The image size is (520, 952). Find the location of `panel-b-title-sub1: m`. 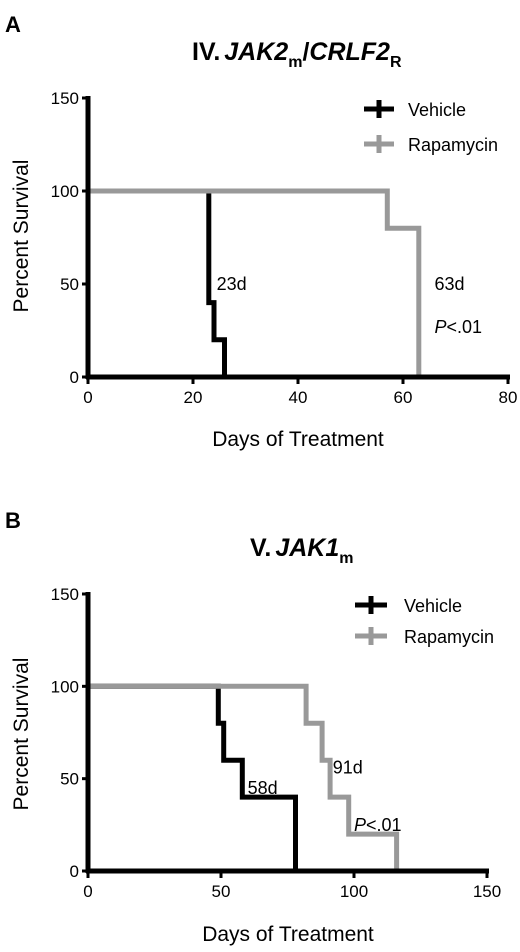

panel-b-title-sub1: m is located at coordinates (346, 558).